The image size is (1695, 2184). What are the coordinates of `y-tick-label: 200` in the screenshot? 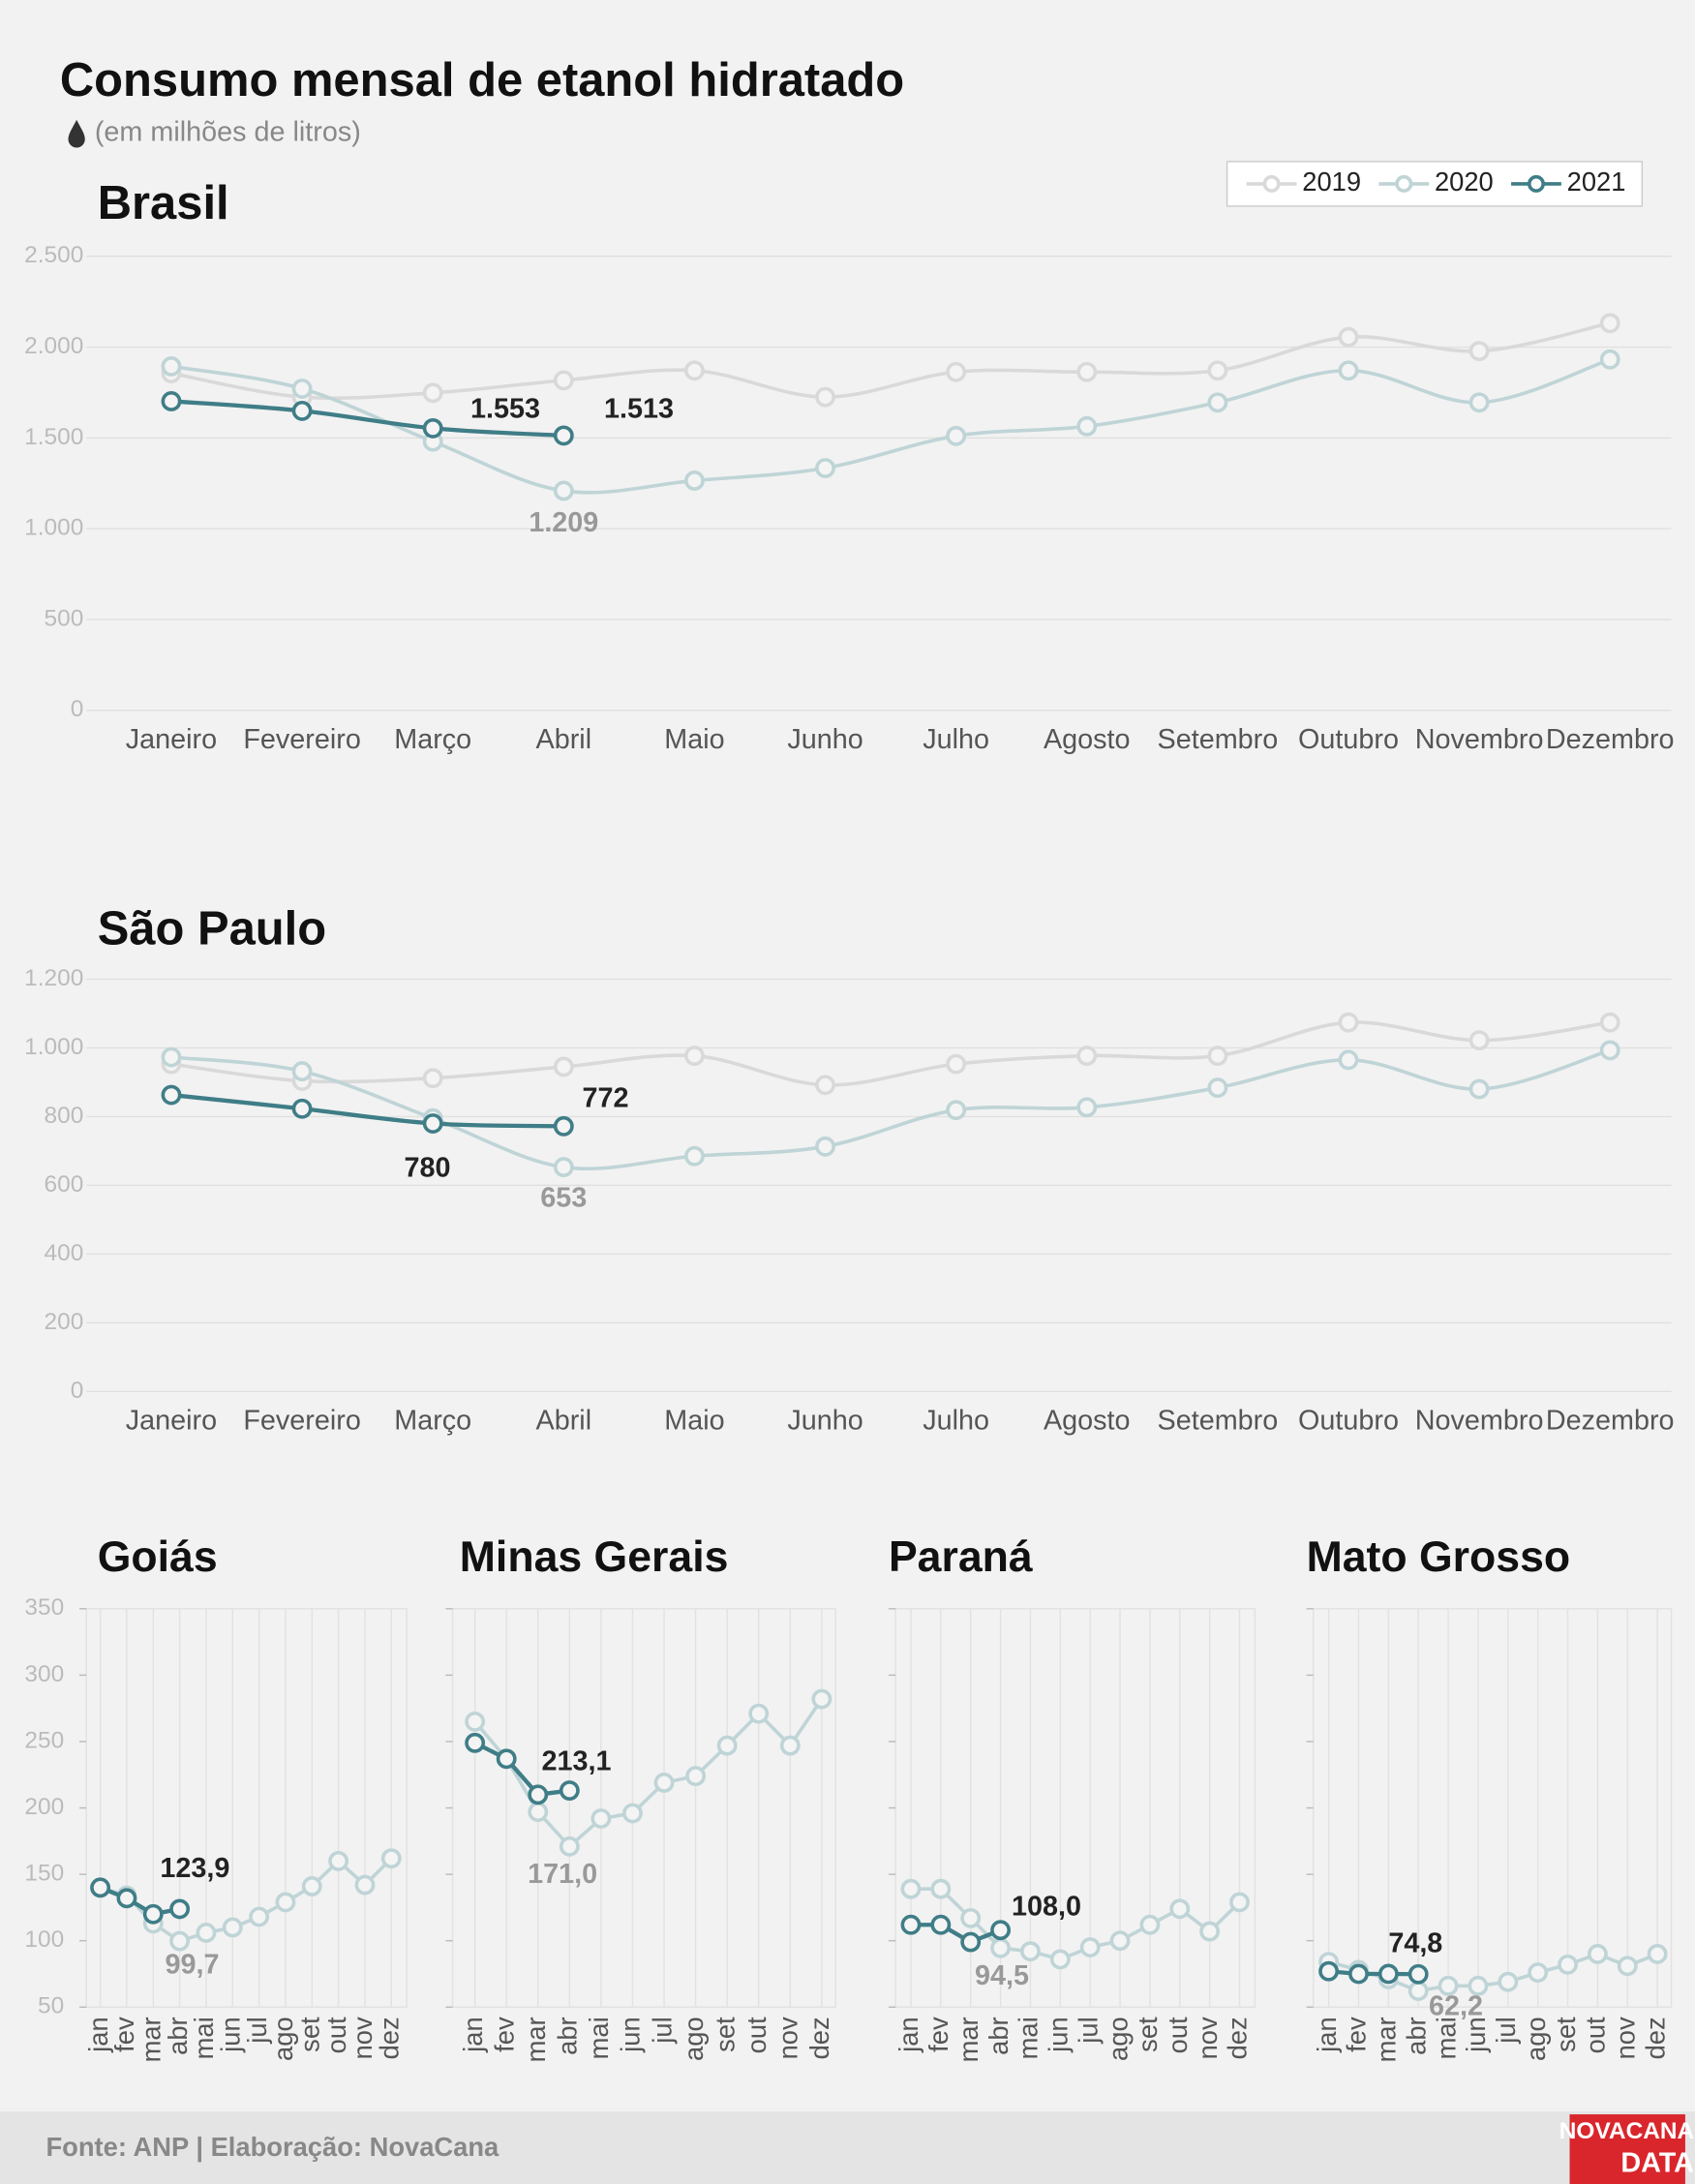 It's located at (64, 1322).